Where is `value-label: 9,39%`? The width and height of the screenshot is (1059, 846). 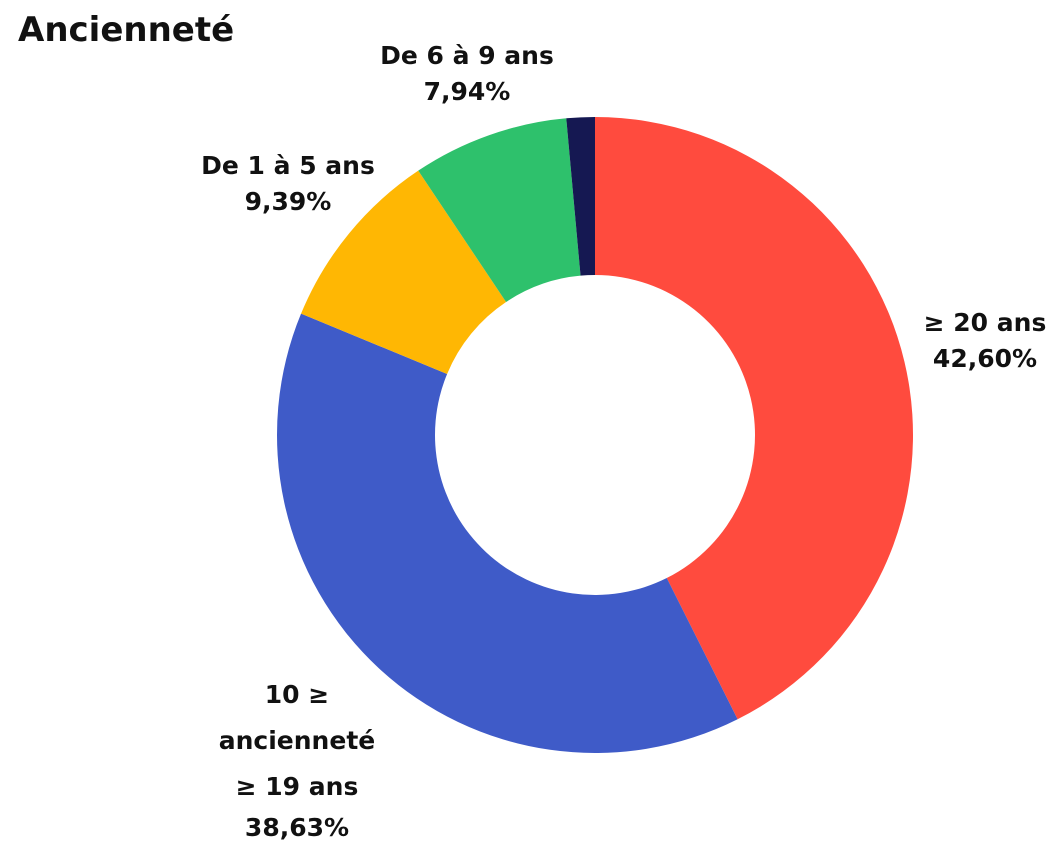 value-label: 9,39% is located at coordinates (288, 201).